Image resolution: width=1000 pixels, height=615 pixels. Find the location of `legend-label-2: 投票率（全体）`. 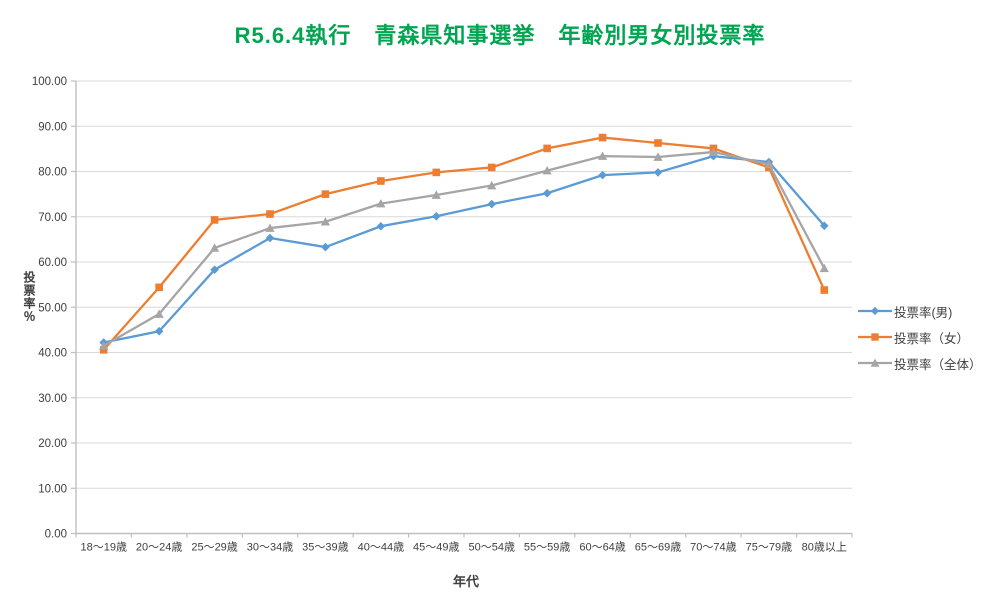

legend-label-2: 投票率（全体） is located at coordinates (938, 364).